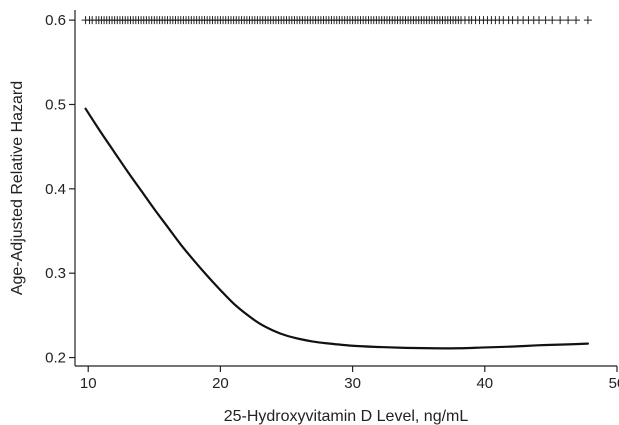  What do you see at coordinates (55, 358) in the screenshot?
I see `y-tick-label: 0.2` at bounding box center [55, 358].